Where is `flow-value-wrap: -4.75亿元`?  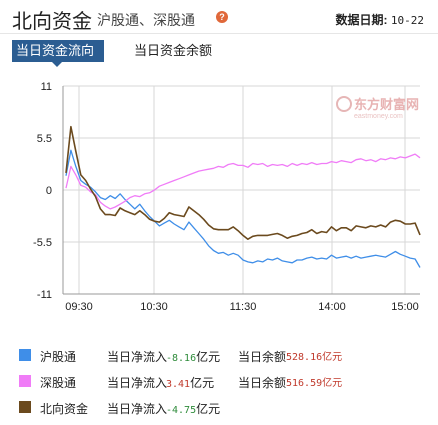
flow-value-wrap: -4.75亿元 is located at coordinates (193, 408).